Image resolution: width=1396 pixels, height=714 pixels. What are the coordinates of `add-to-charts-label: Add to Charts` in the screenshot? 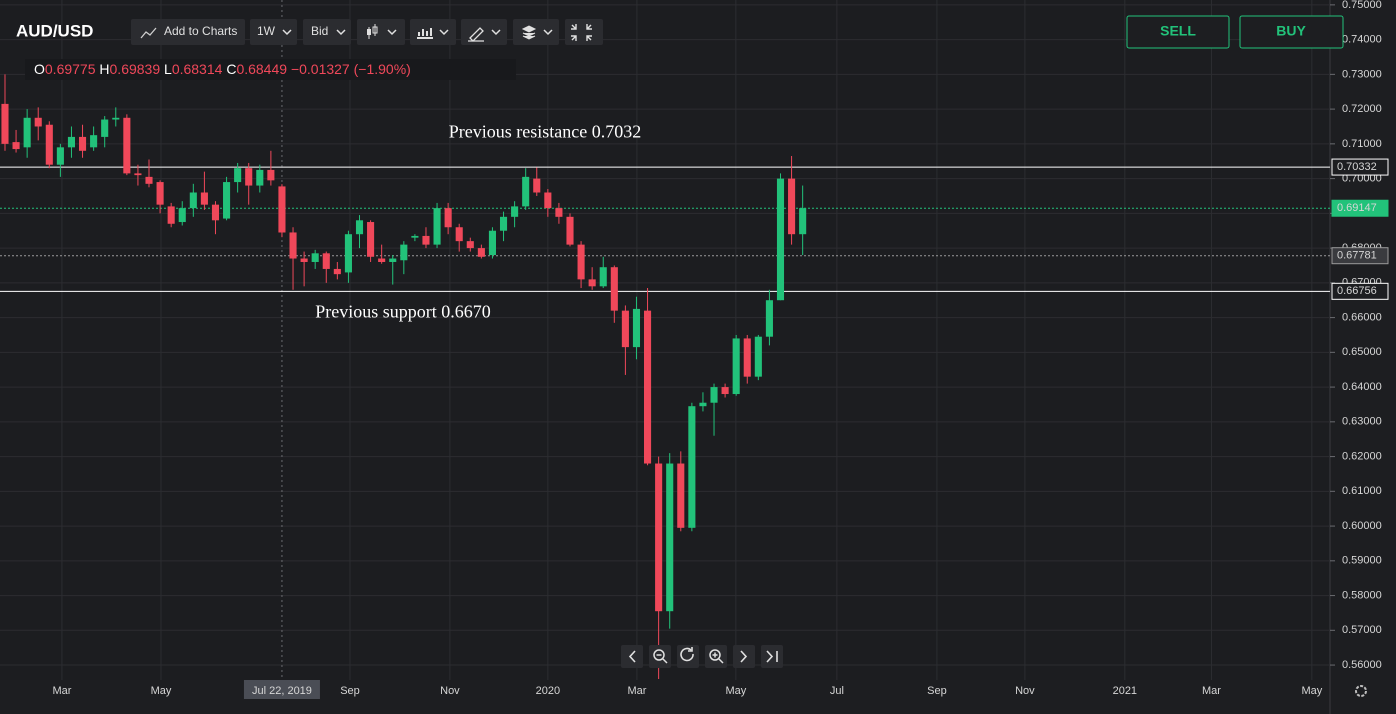 It's located at (200, 31).